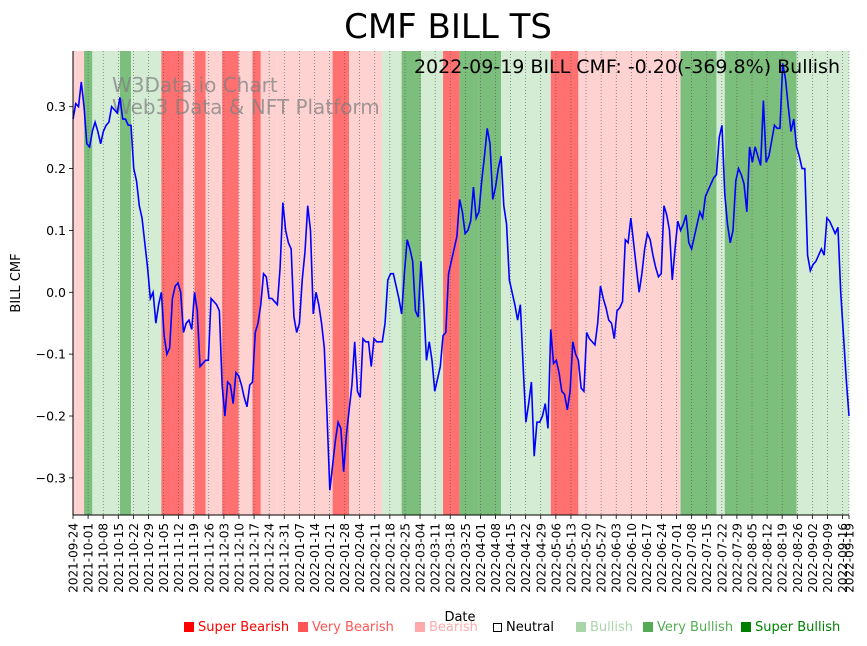 This screenshot has height=646, width=867. I want to click on x-tick-label: 2022-04-01, so click(481, 558).